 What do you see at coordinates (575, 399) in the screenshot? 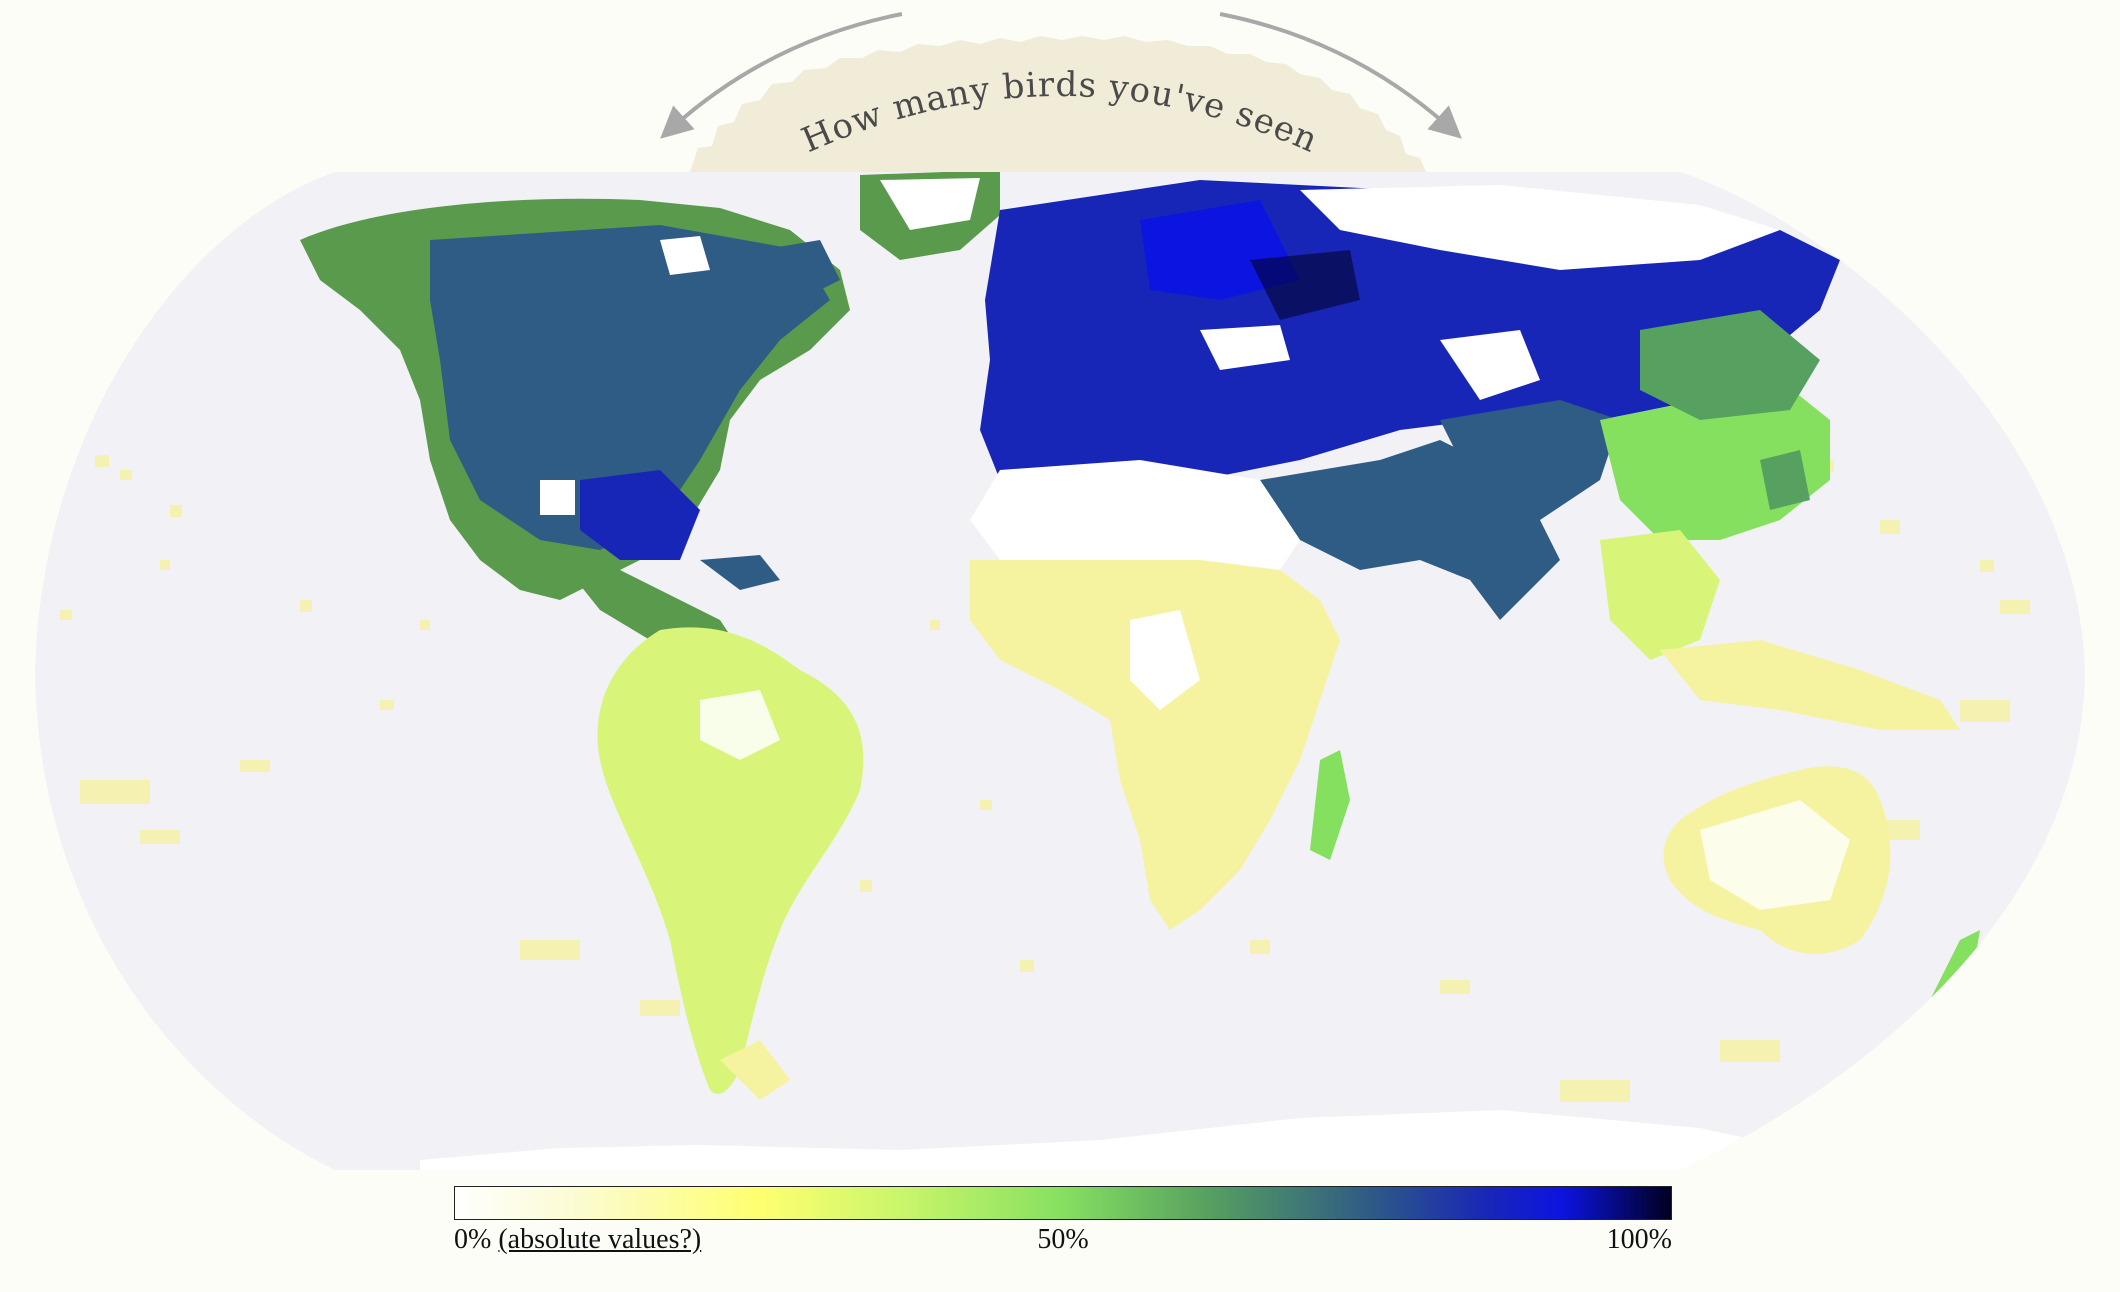
I see `north-america` at bounding box center [575, 399].